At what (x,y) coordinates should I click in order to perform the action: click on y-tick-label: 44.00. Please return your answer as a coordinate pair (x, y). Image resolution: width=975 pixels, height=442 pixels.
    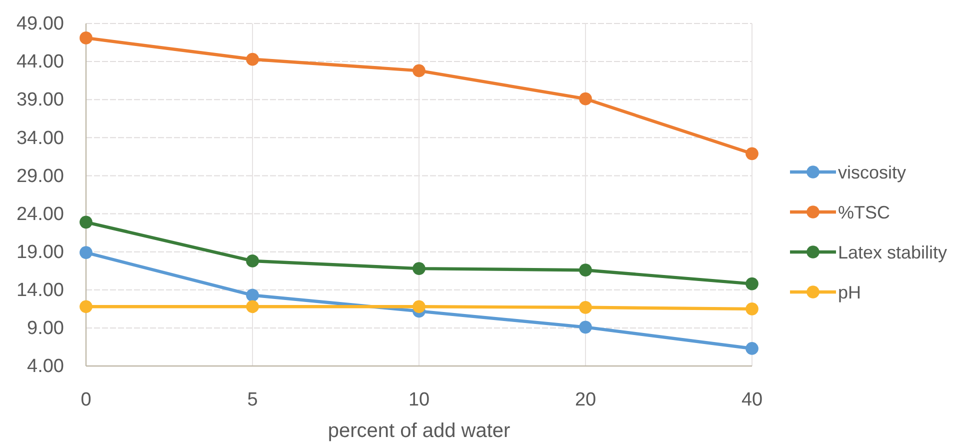
    Looking at the image, I should click on (40, 62).